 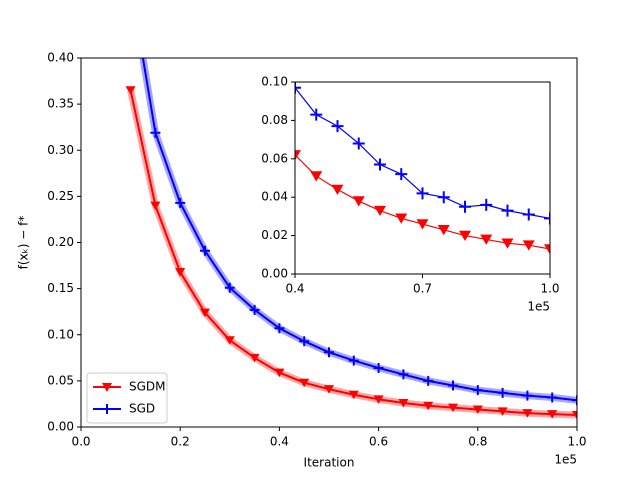 What do you see at coordinates (180, 442) in the screenshot?
I see `x-tick-label: 0.2` at bounding box center [180, 442].